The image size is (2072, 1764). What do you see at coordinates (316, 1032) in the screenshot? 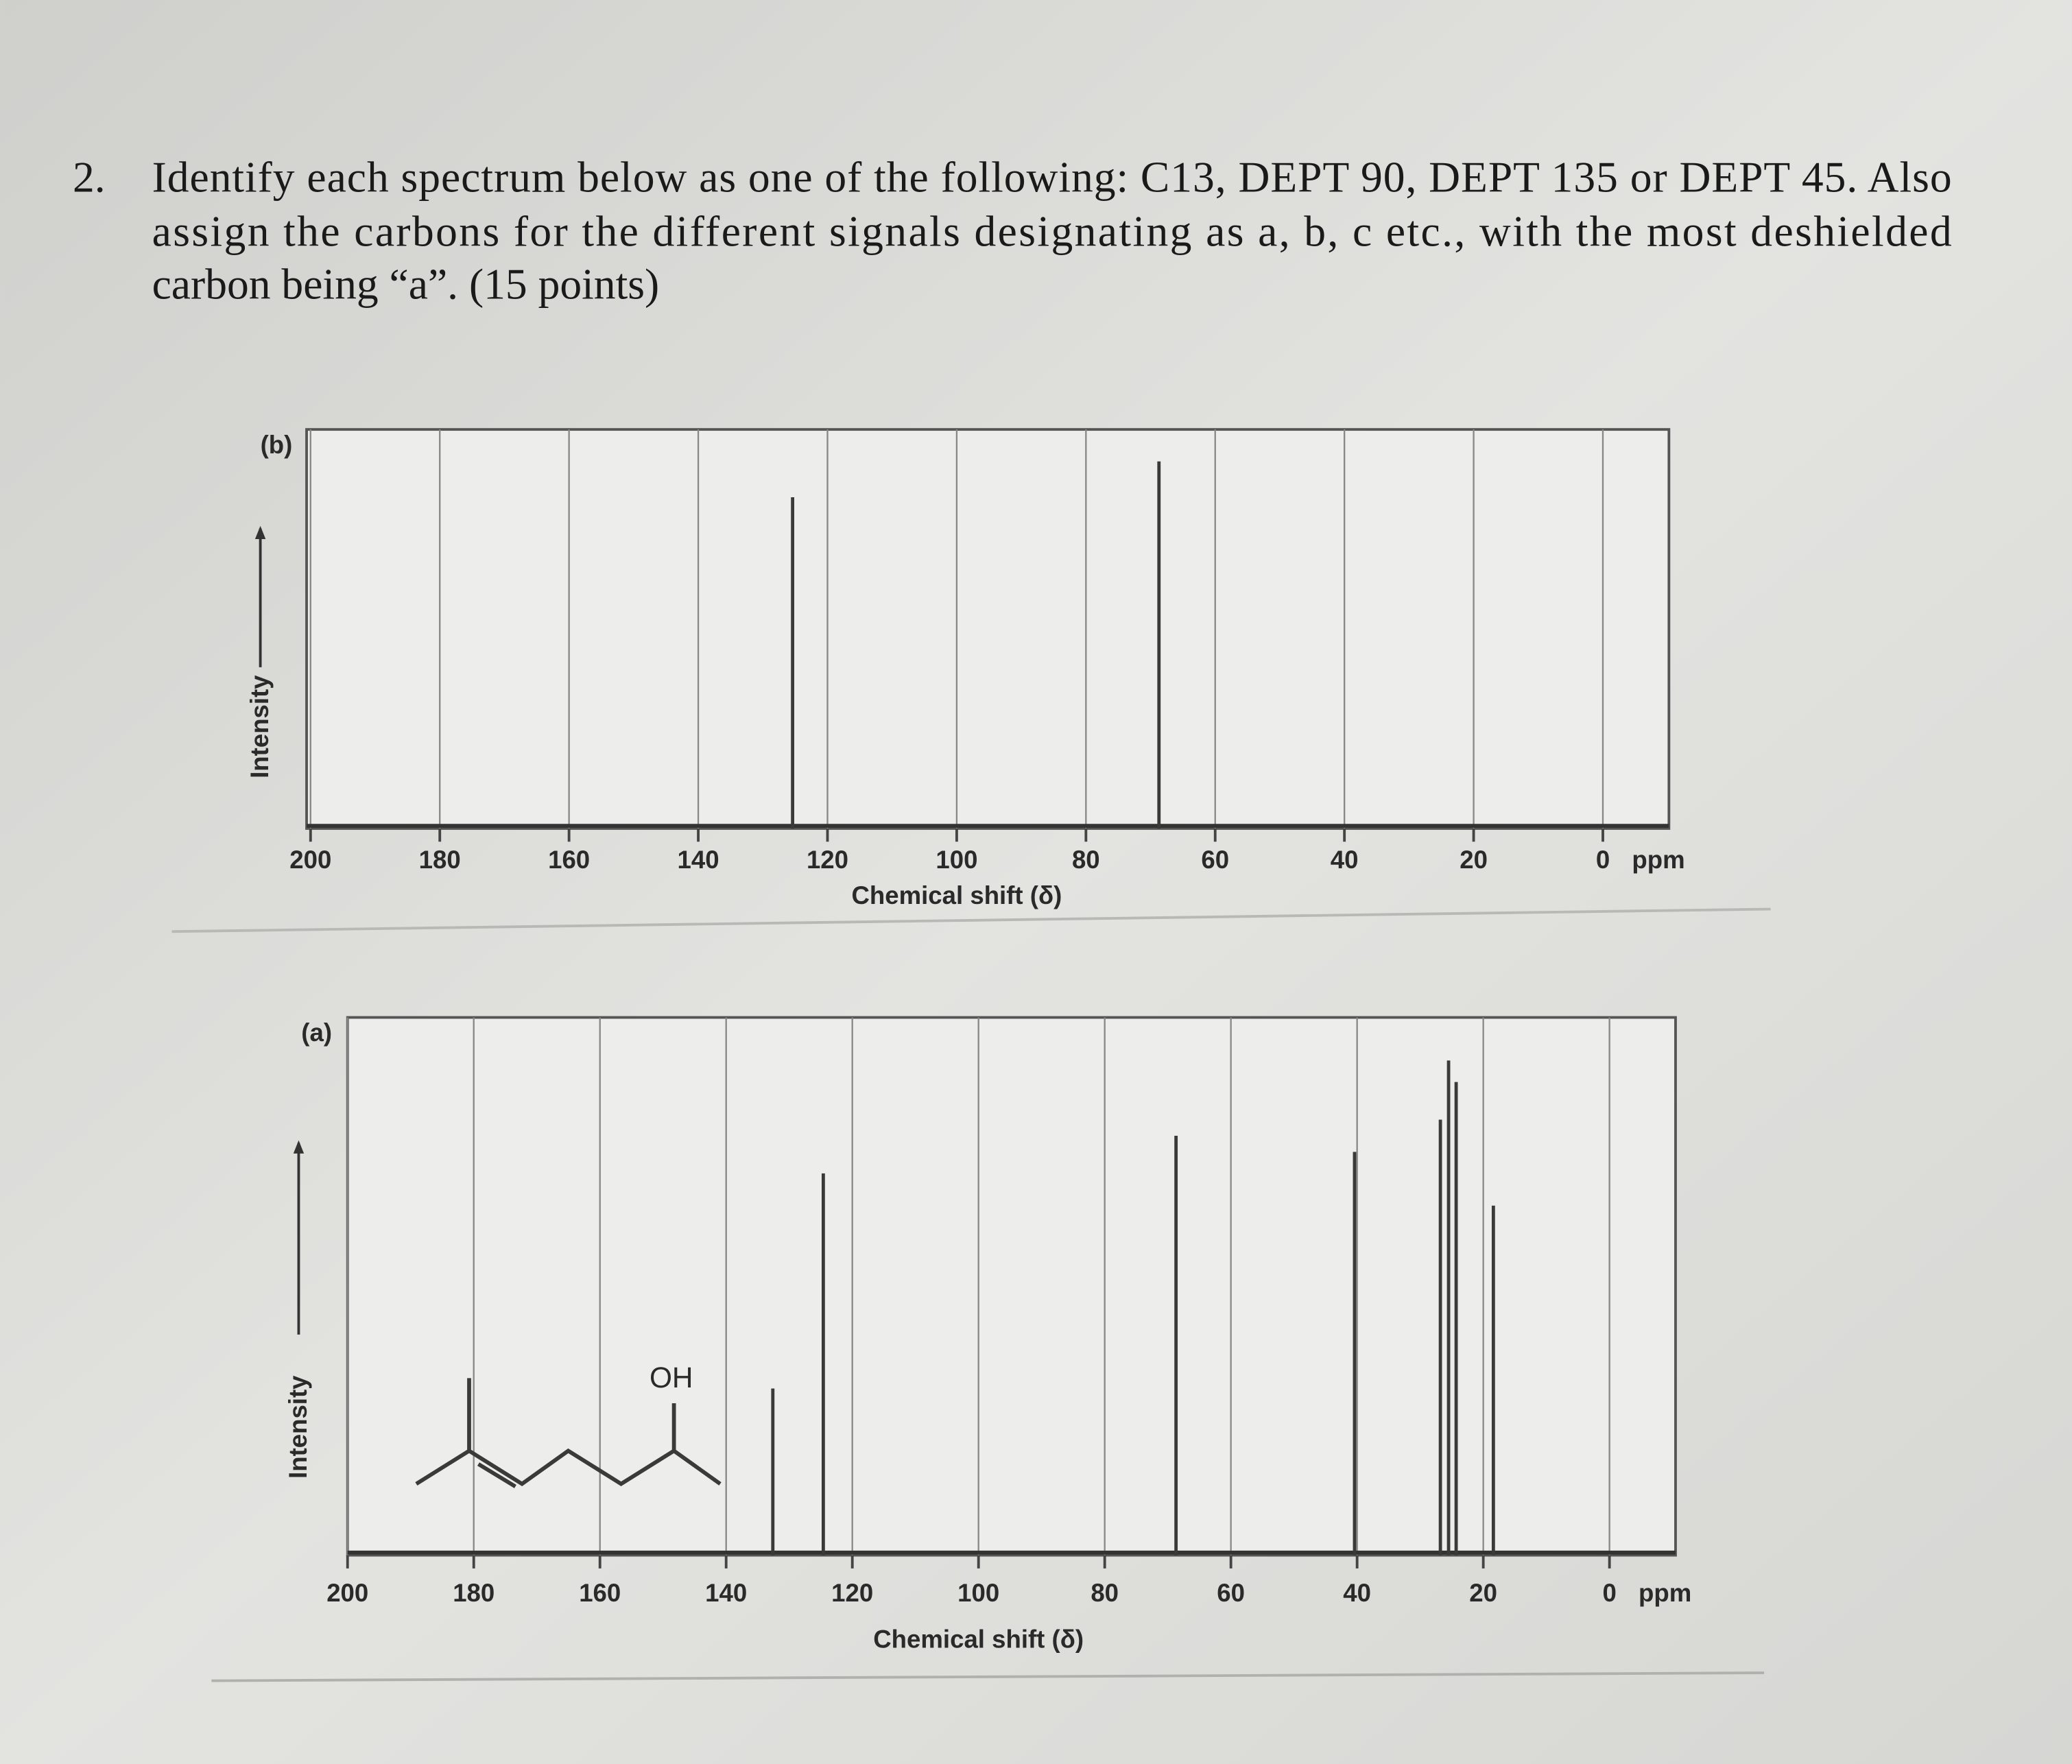
I see `panel-label: (a)` at bounding box center [316, 1032].